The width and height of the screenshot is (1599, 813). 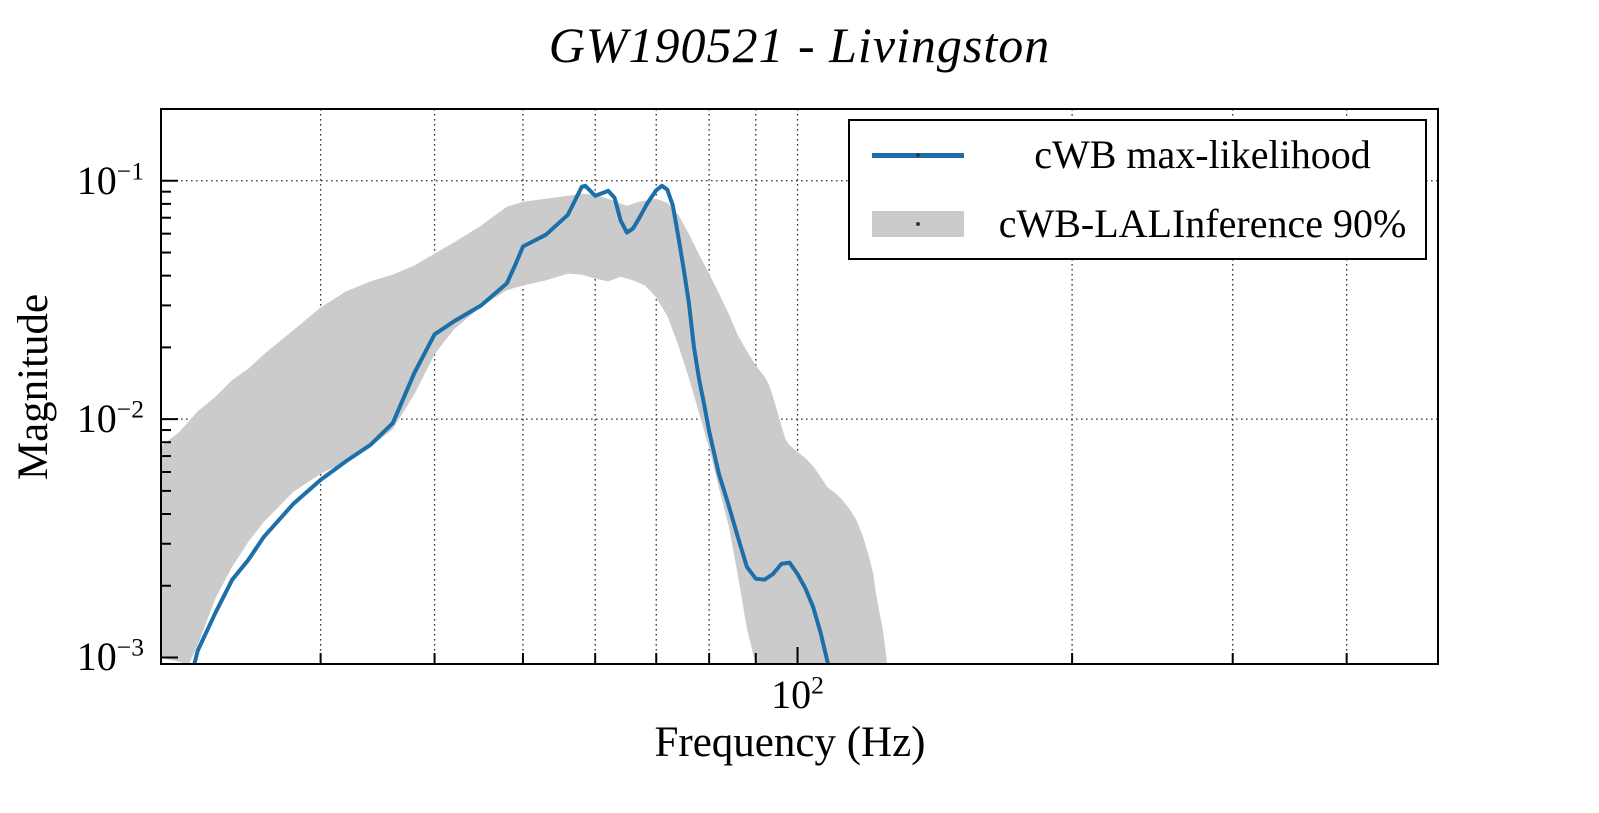 I want to click on x-tick-label: 102, so click(x=797, y=693).